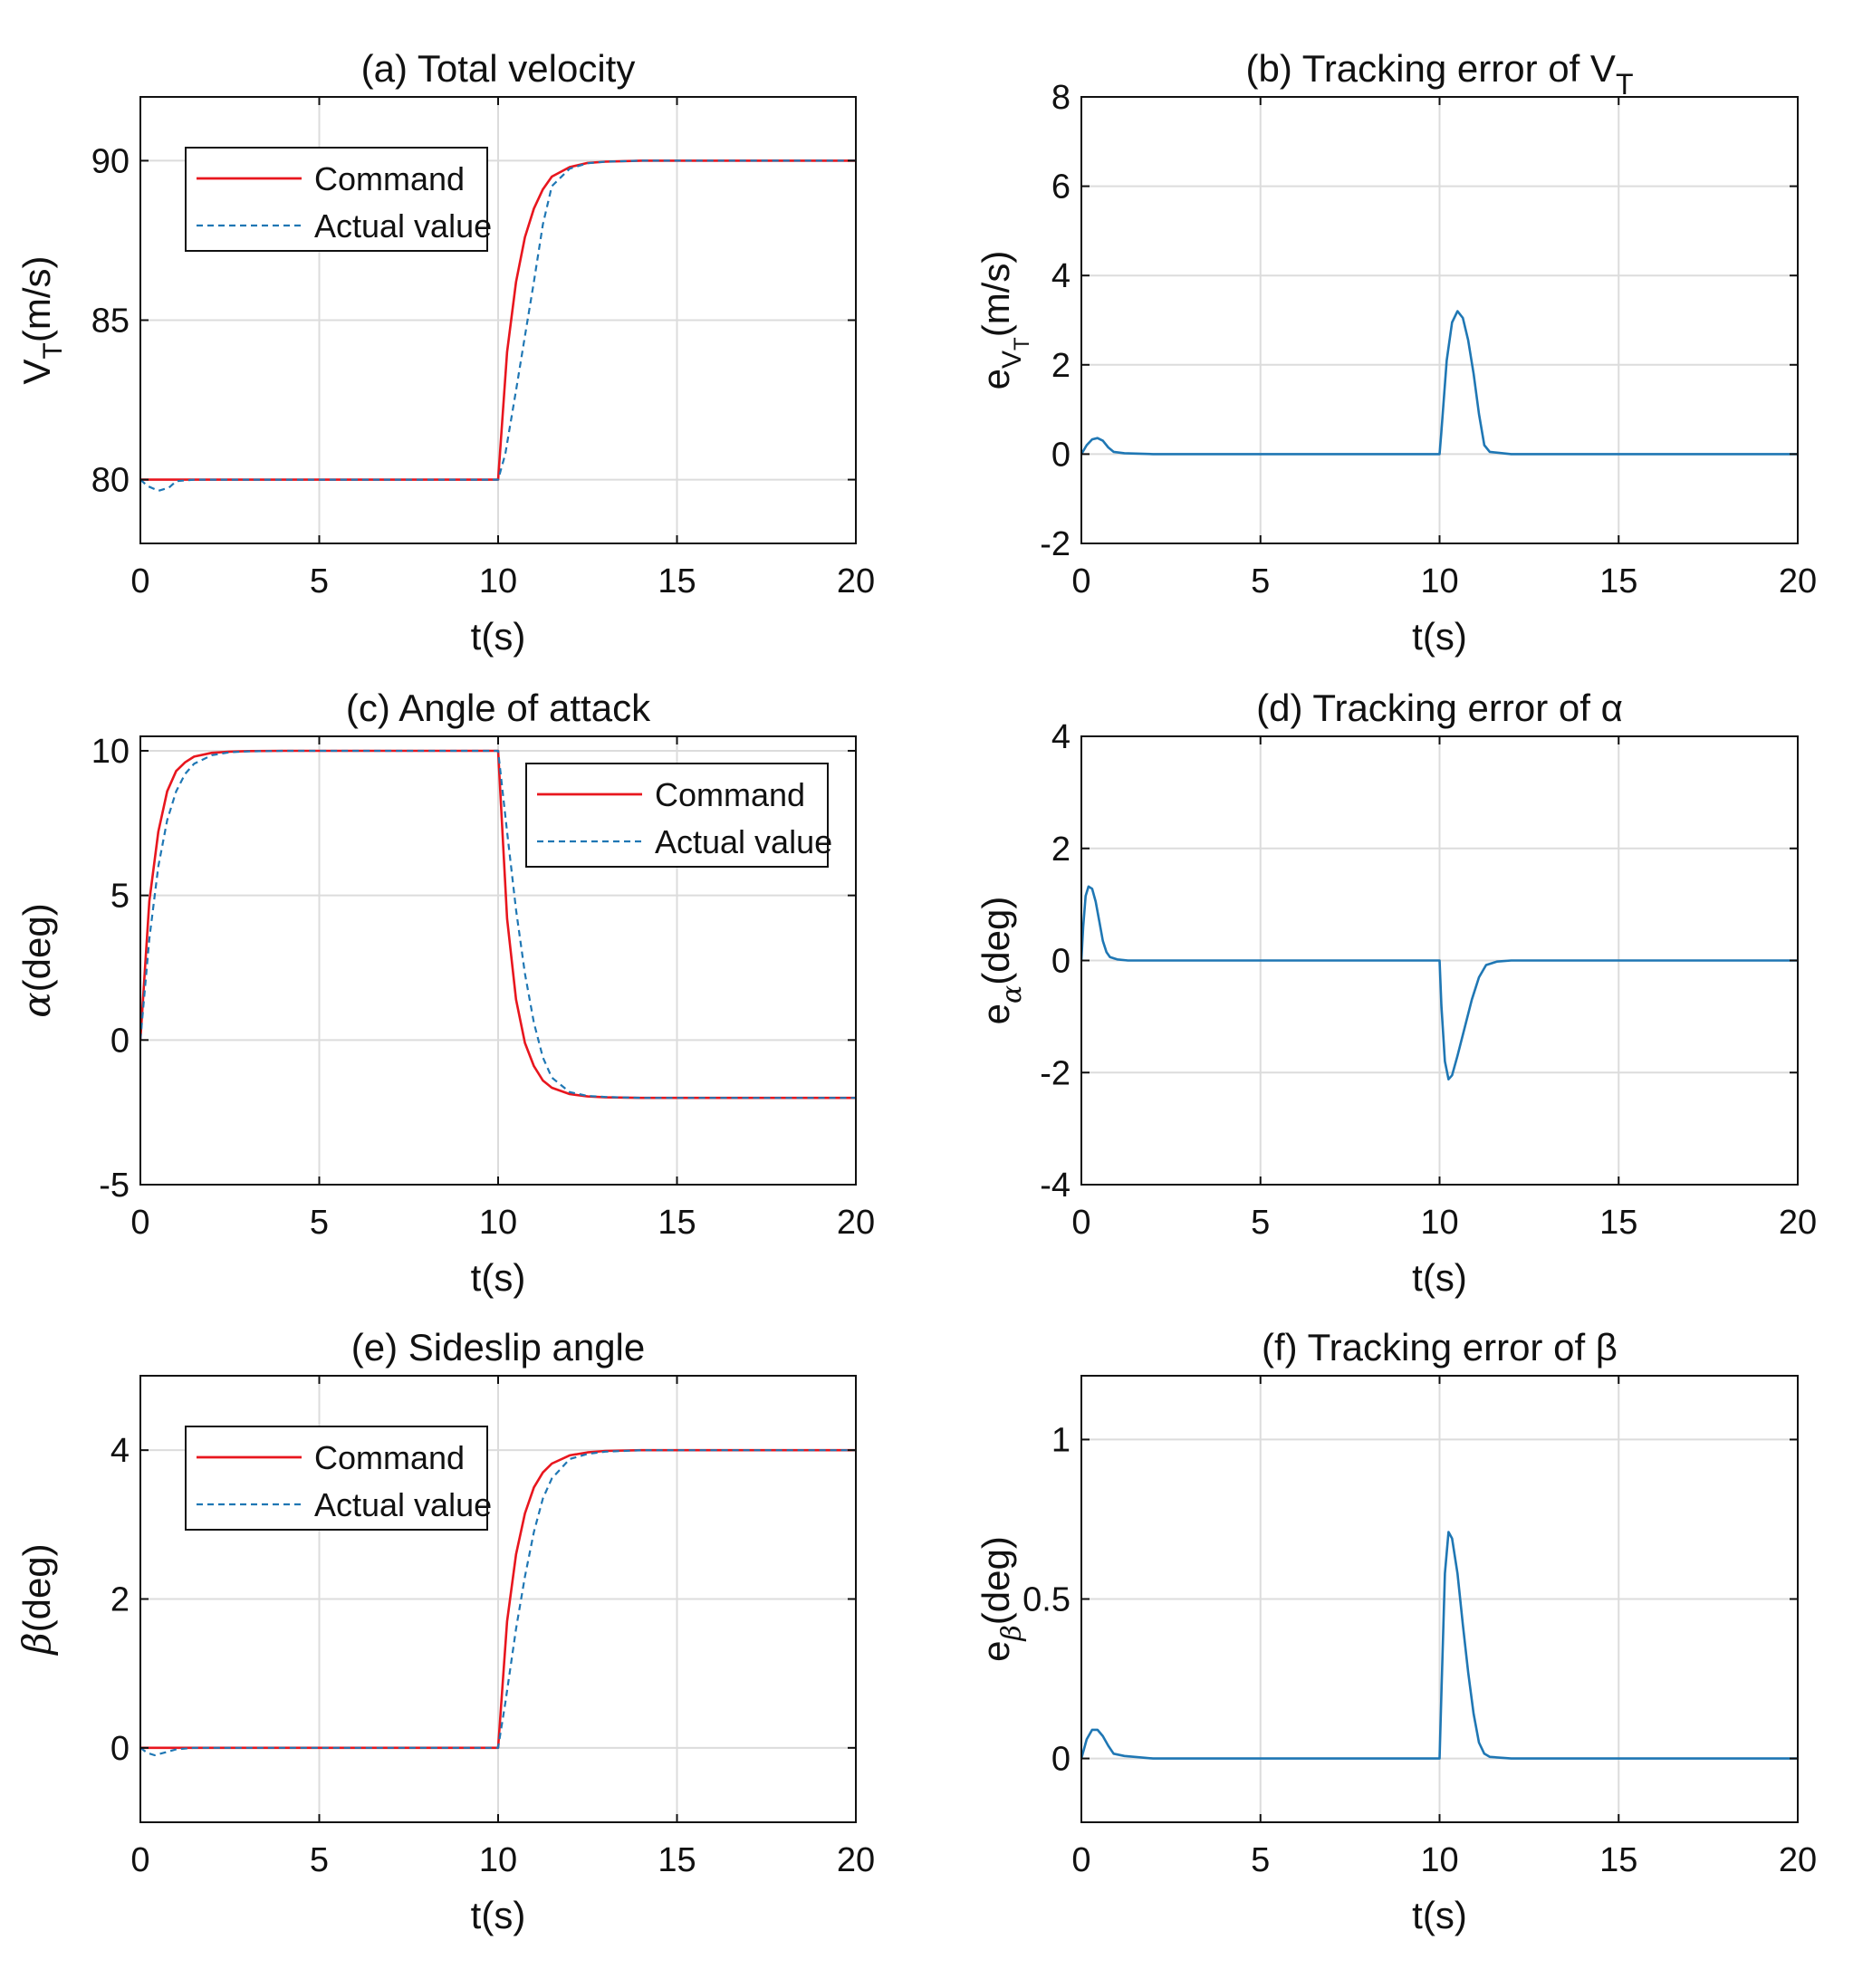  I want to click on y-tick-label: -5, so click(114, 1186).